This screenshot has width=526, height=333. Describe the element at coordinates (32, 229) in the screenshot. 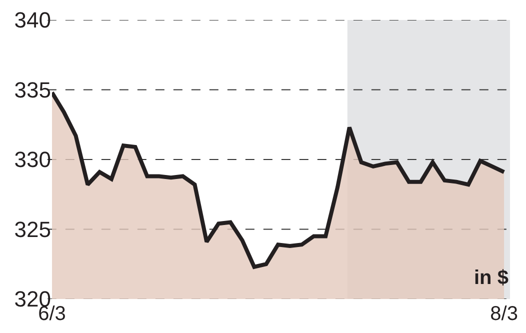

I see `y-tick-label: 325` at that location.